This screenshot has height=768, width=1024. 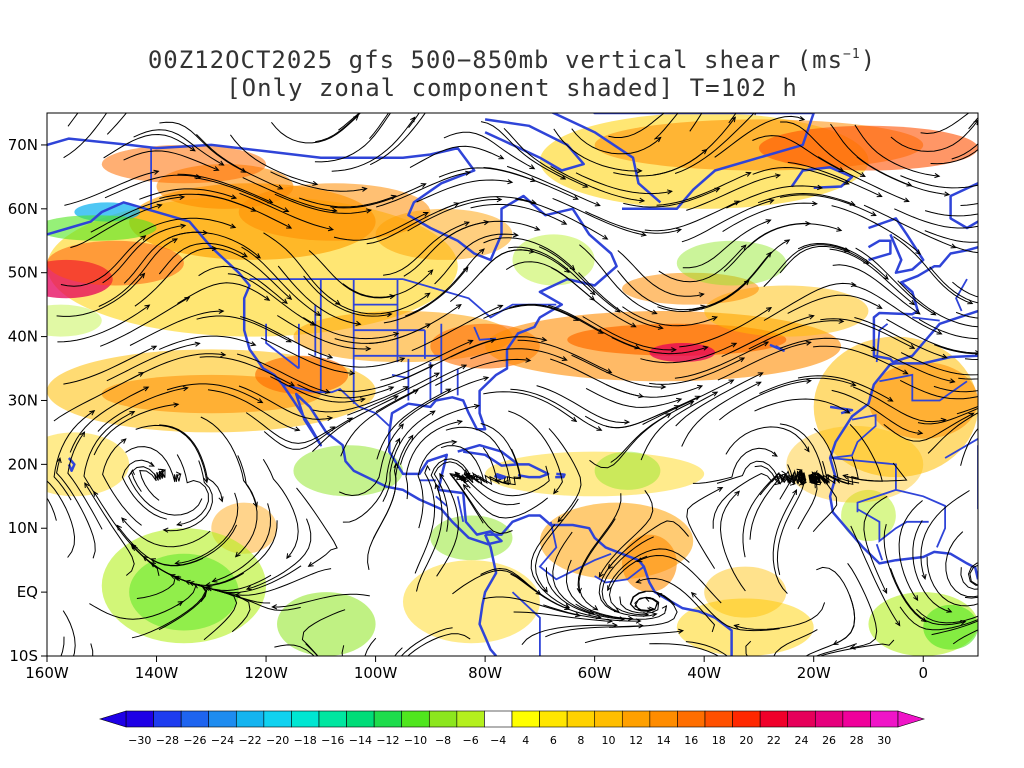 What do you see at coordinates (302, 375) in the screenshot?
I see `shading-patch` at bounding box center [302, 375].